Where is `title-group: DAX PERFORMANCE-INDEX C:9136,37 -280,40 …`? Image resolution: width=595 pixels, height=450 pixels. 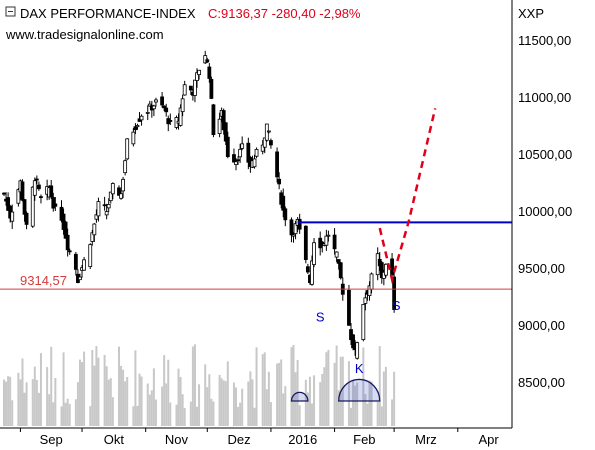 title-group: DAX PERFORMANCE-INDEX C:9136,37 -280,40 … is located at coordinates (274, 24).